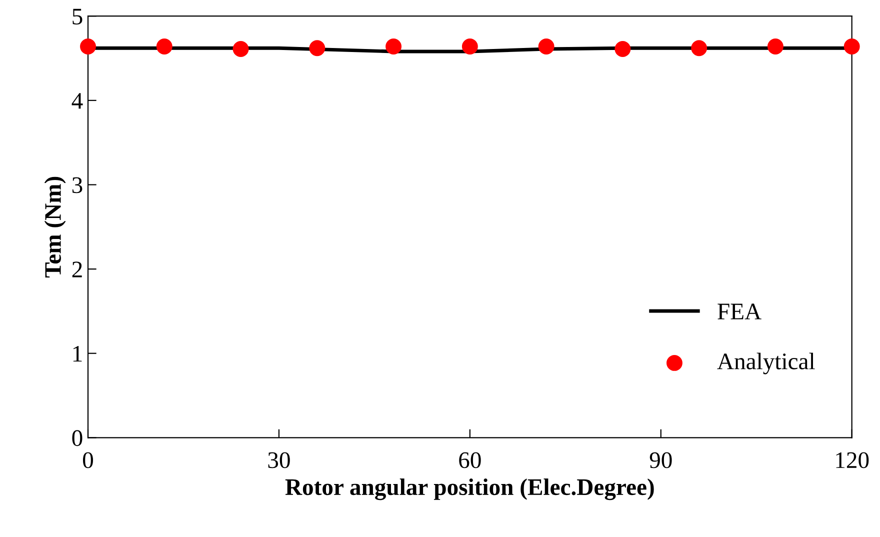 This screenshot has width=880, height=537. I want to click on y-tick-label: 0, so click(77, 438).